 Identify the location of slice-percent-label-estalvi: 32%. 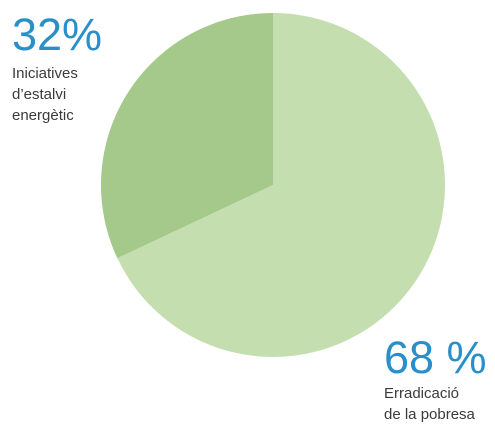
(57, 34).